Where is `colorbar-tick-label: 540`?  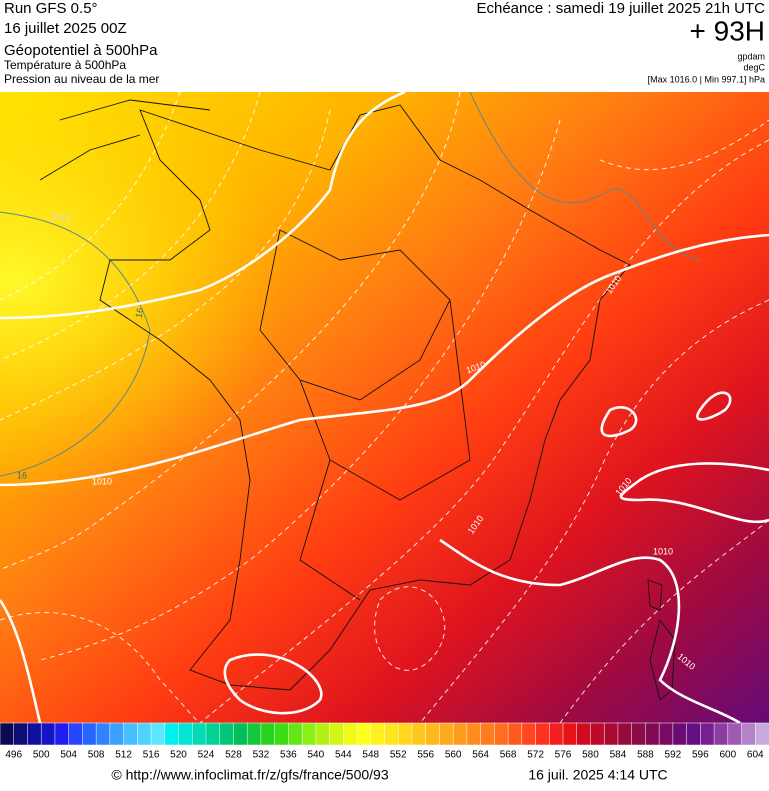 colorbar-tick-label: 540 is located at coordinates (315, 755).